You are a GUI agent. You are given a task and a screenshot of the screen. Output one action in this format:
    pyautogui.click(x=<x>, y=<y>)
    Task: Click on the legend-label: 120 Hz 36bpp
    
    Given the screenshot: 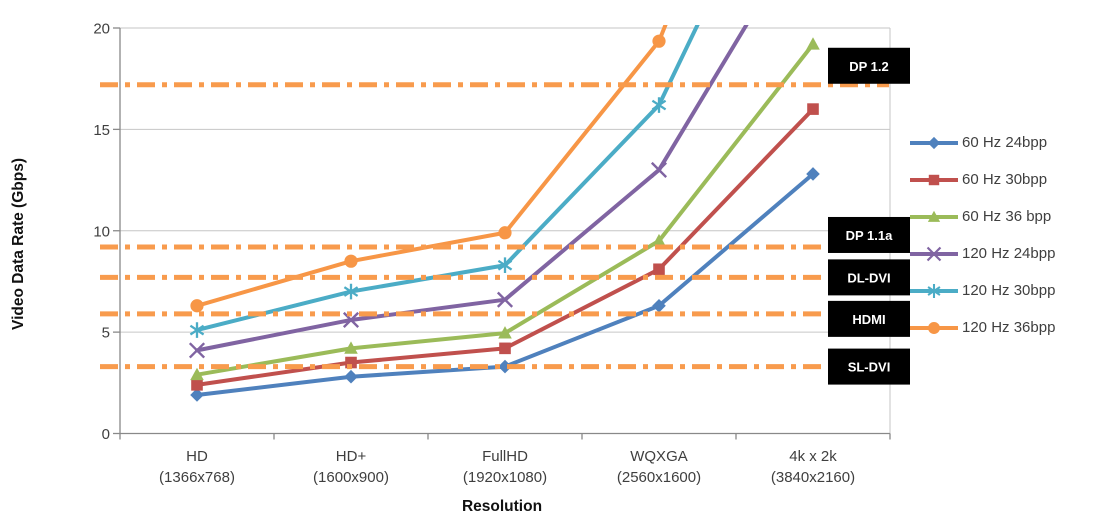 What is the action you would take?
    pyautogui.click(x=1009, y=327)
    